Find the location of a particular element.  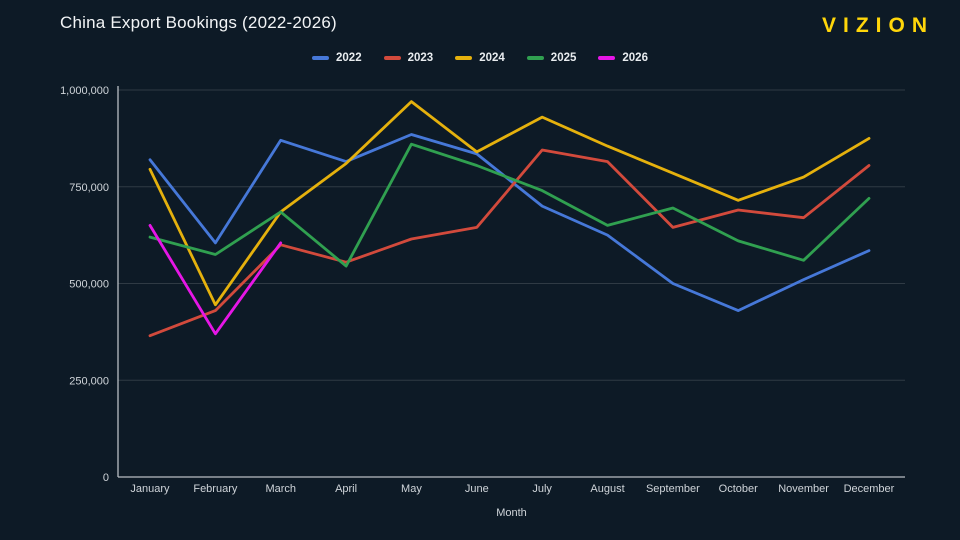

legend-item-2025: 2025 is located at coordinates (551, 58).